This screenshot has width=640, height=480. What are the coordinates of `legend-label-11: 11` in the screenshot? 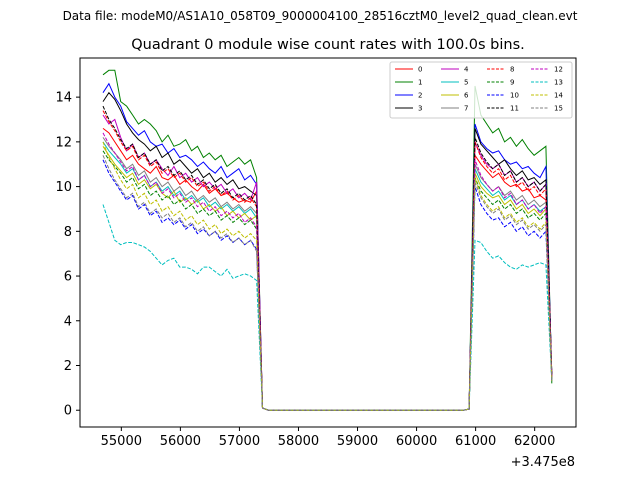 It's located at (514, 109).